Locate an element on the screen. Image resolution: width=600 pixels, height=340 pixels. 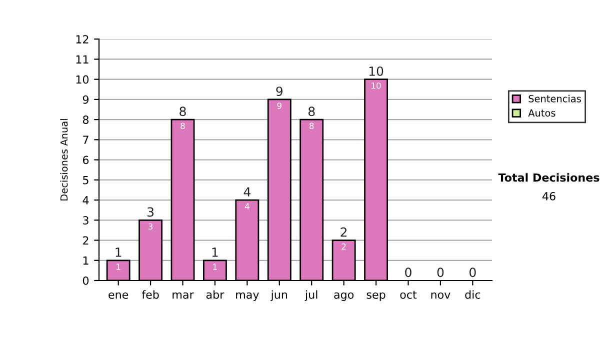
total-label: 10 is located at coordinates (376, 71).